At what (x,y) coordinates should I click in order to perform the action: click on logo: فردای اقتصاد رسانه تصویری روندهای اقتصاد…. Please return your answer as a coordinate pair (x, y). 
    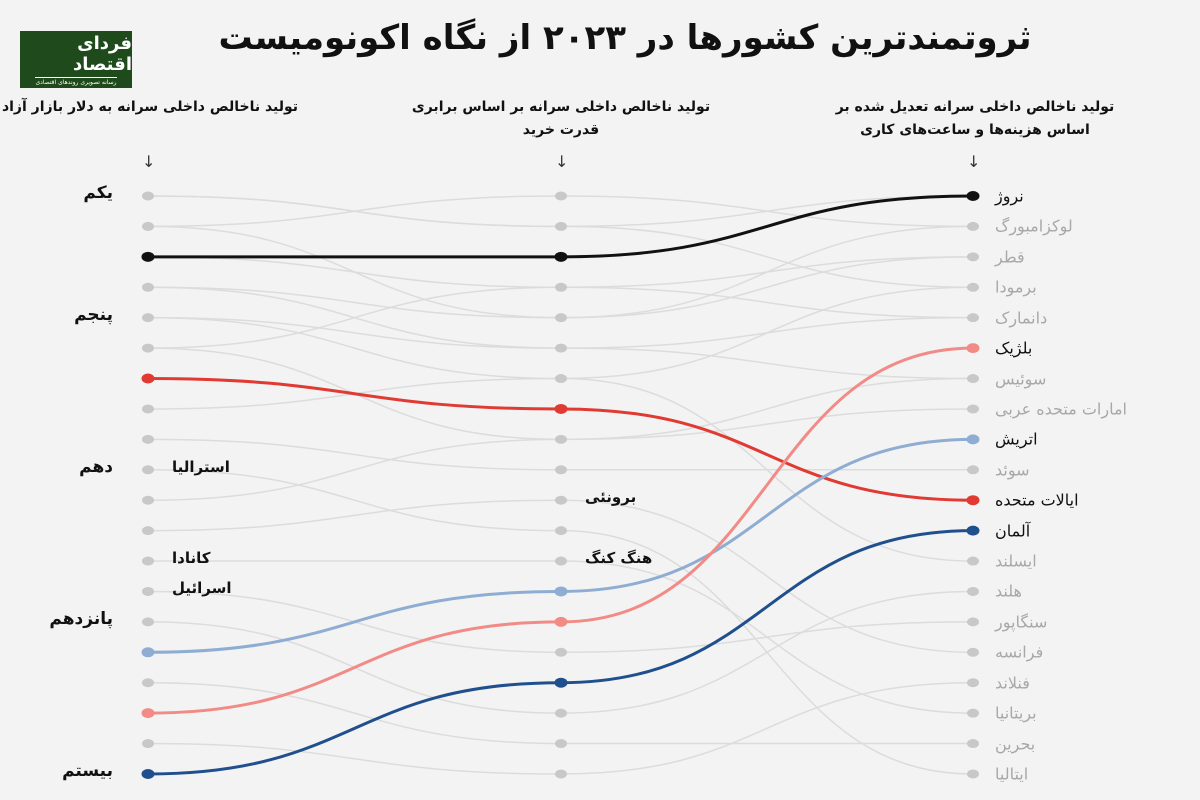
    Looking at the image, I should click on (76, 59).